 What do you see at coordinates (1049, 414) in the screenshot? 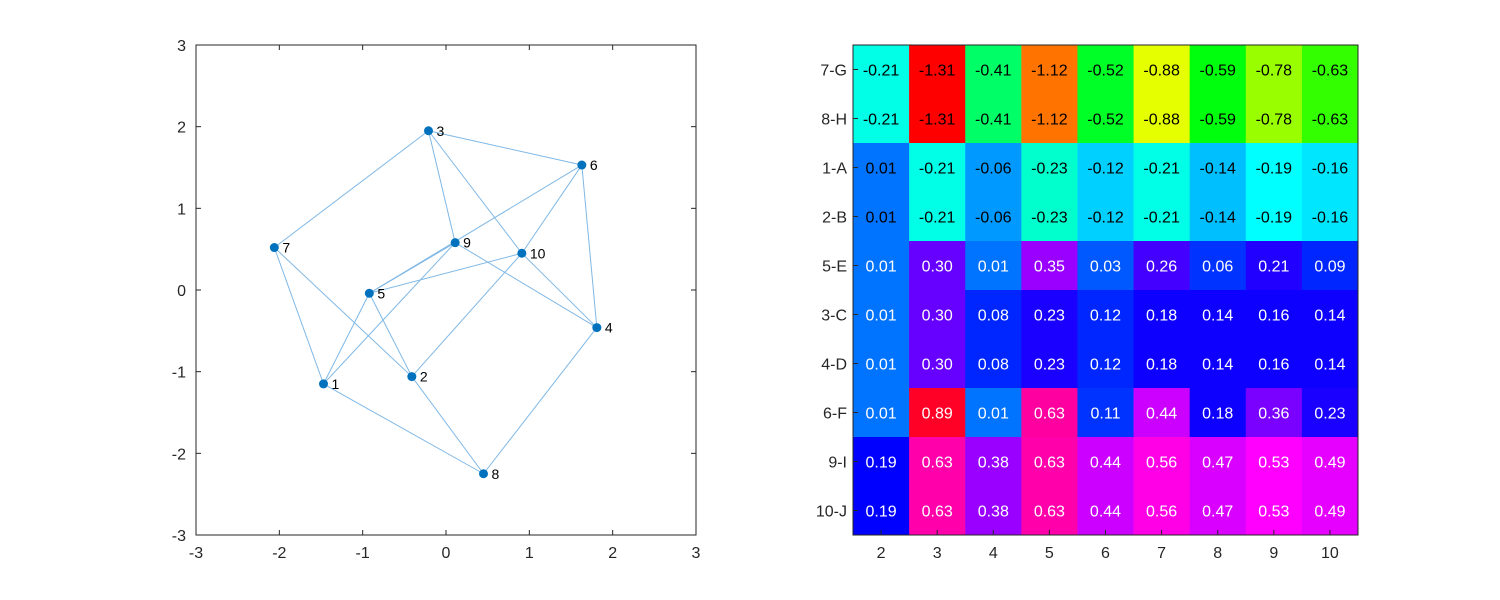
I see `heatmap-value-label: 0.63` at bounding box center [1049, 414].